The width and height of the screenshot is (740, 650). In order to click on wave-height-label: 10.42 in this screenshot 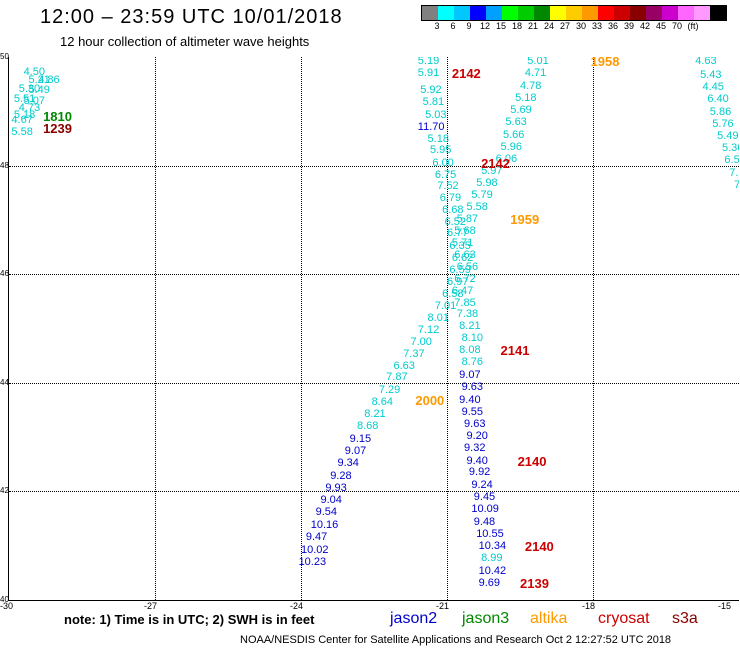, I will do `click(492, 570)`.